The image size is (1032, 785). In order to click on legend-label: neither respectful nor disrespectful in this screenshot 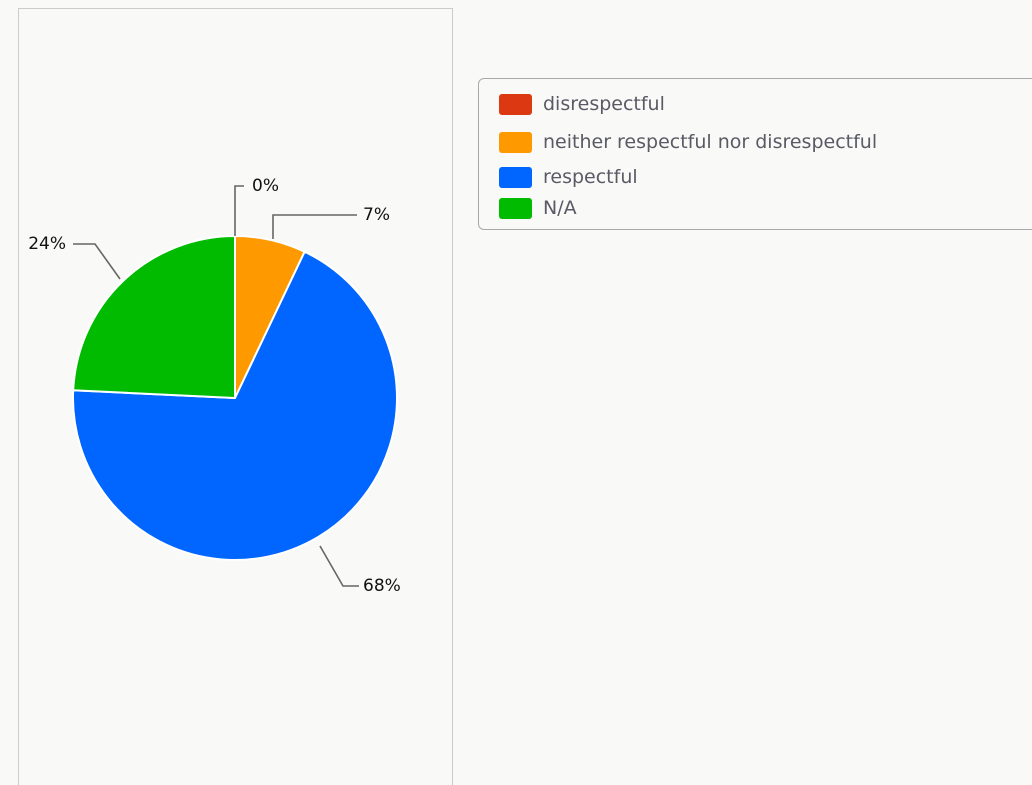, I will do `click(710, 142)`.